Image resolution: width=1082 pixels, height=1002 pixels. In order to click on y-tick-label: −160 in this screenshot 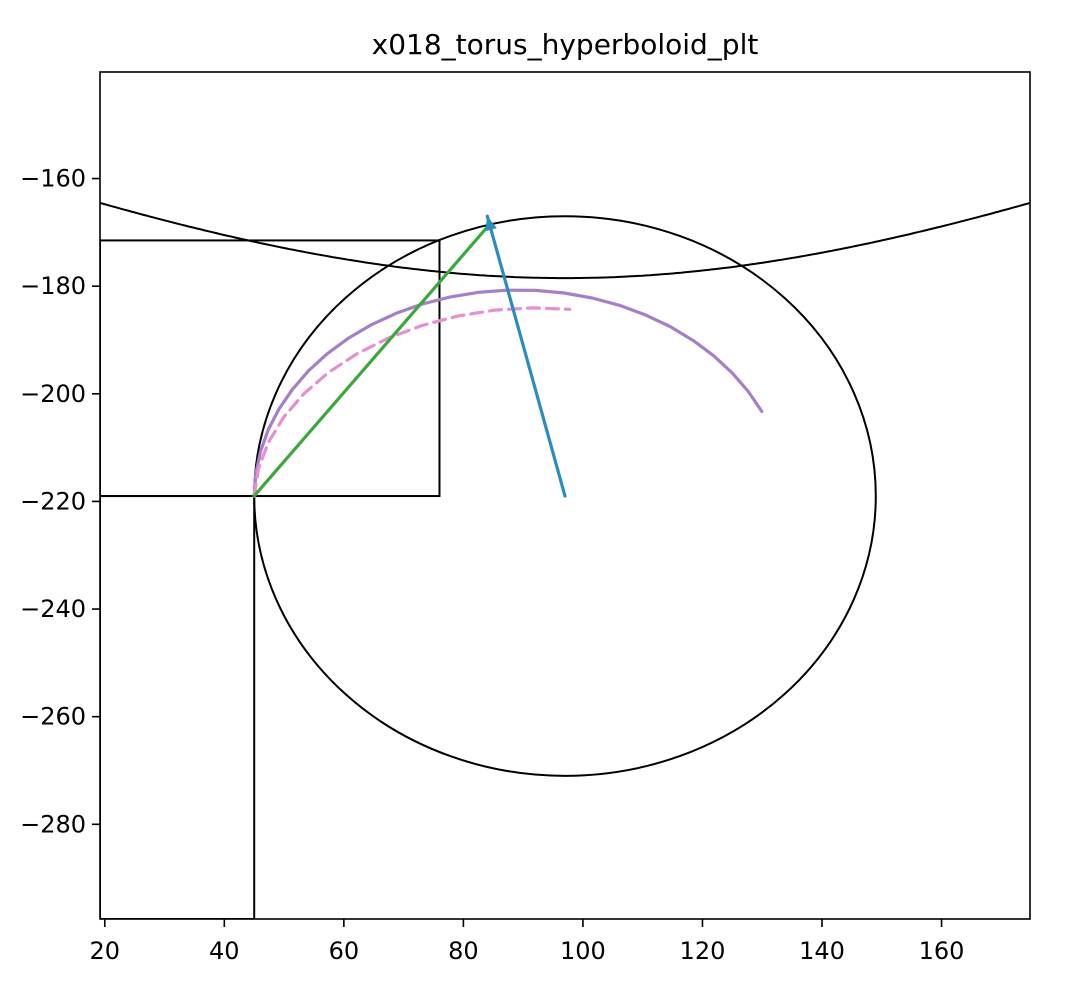, I will do `click(53, 179)`.